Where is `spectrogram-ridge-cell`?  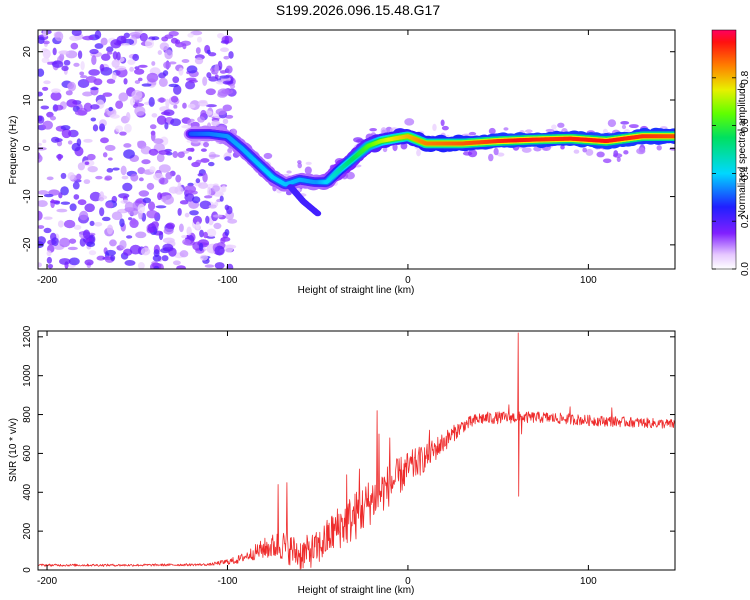
spectrogram-ridge-cell is located at coordinates (673, 136).